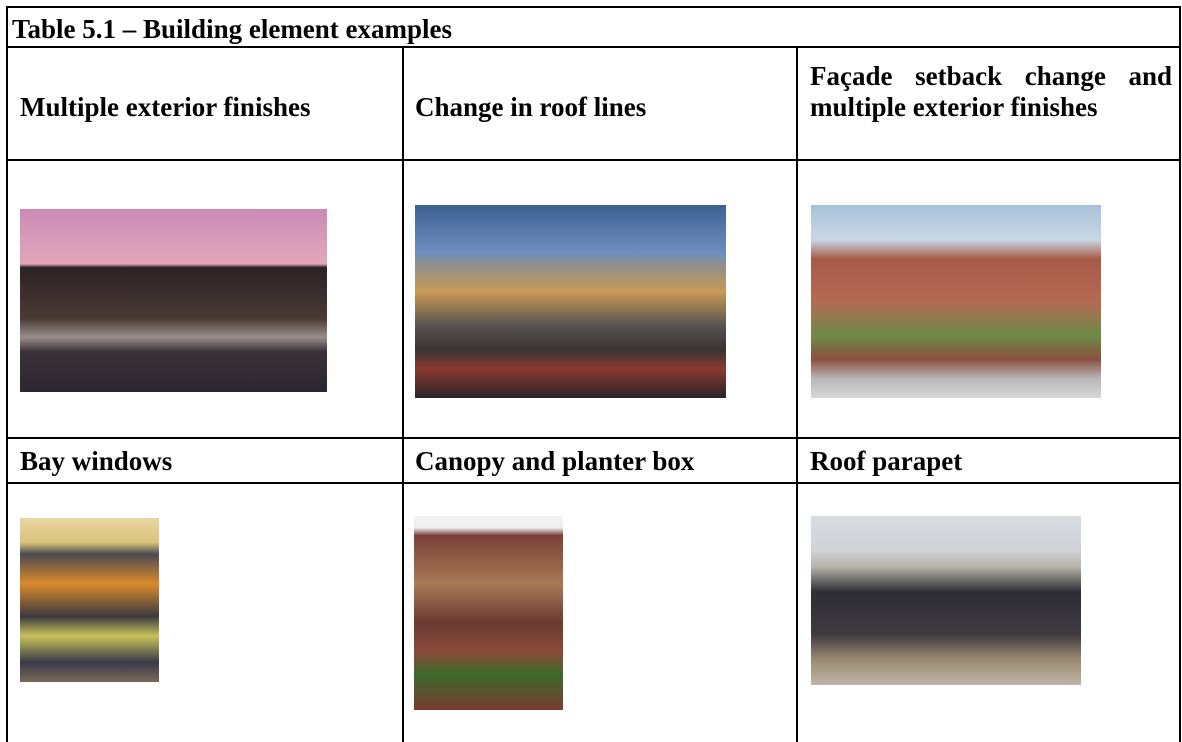 This screenshot has height=742, width=1182. Describe the element at coordinates (165, 107) in the screenshot. I see `cell-header: Multiple exterior finishes` at that location.